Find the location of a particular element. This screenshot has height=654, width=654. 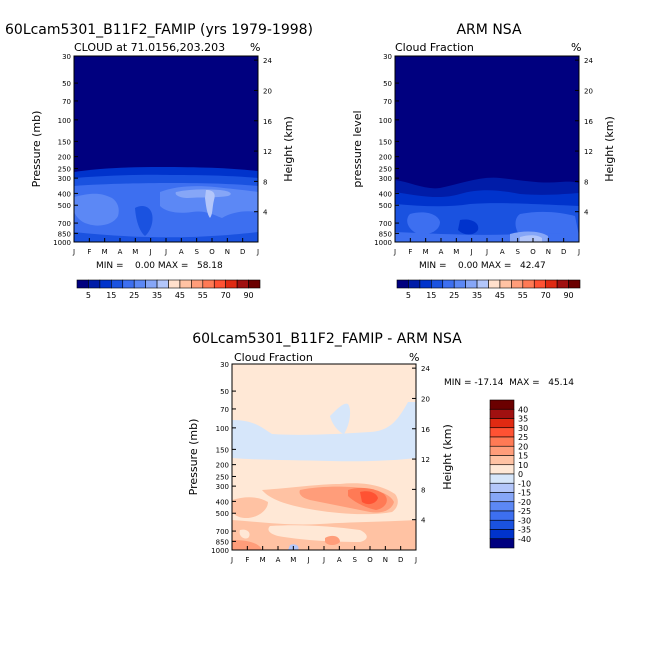

obs-pressure-tick-label: 200 is located at coordinates (385, 158).